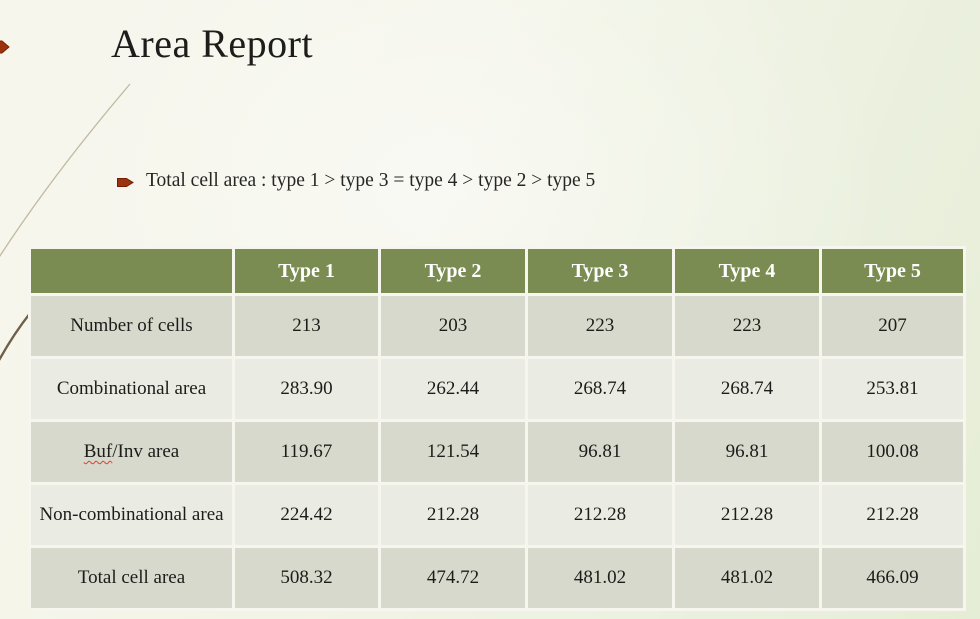 The width and height of the screenshot is (980, 619). Describe the element at coordinates (131, 271) in the screenshot. I see `corner-header-cell` at that location.